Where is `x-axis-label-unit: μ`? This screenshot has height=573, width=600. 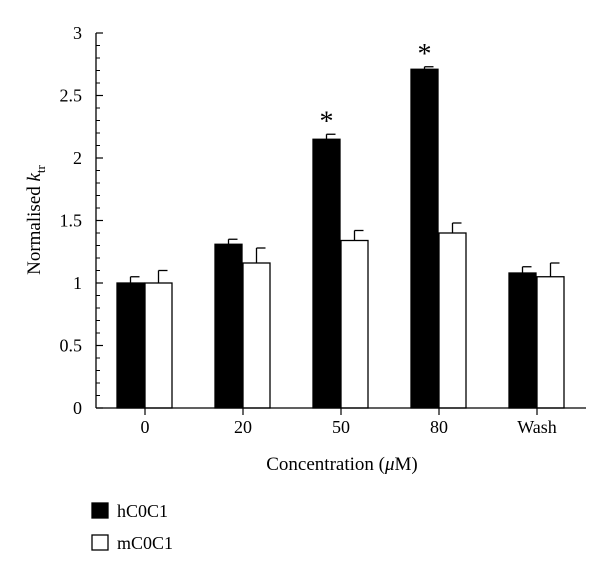 x-axis-label-unit: μ is located at coordinates (389, 464).